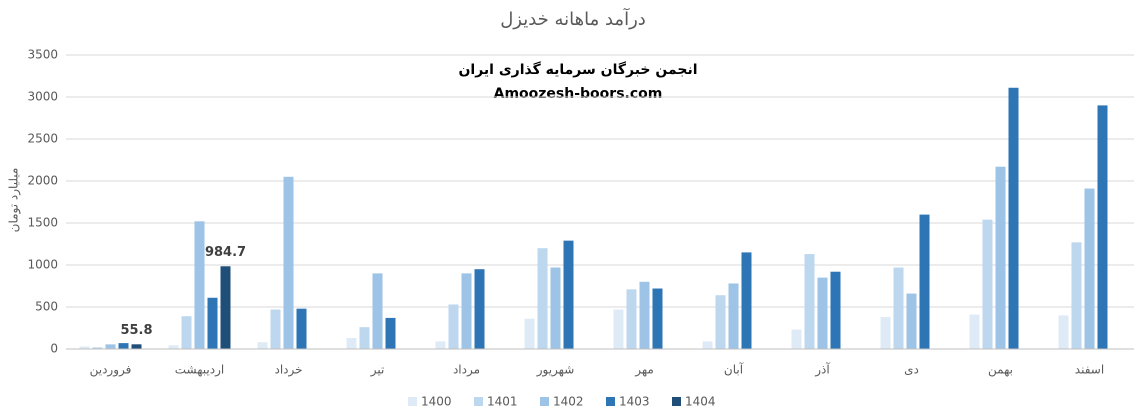  Describe the element at coordinates (578, 94) in the screenshot. I see `watermark: Amoozesh-boors.com` at that location.